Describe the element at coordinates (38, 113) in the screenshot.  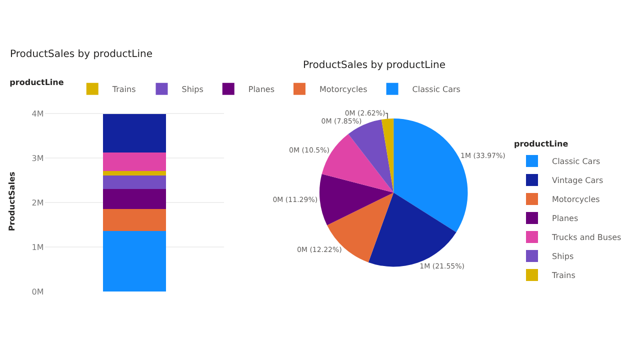
I see `y-tick-label: 4M` at that location.